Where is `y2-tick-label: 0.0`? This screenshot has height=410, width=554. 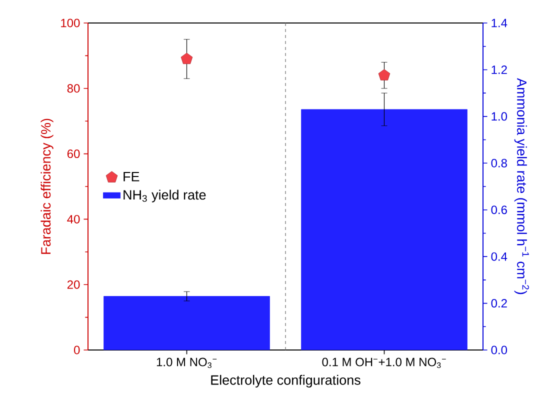 y2-tick-label: 0.0 is located at coordinates (499, 350).